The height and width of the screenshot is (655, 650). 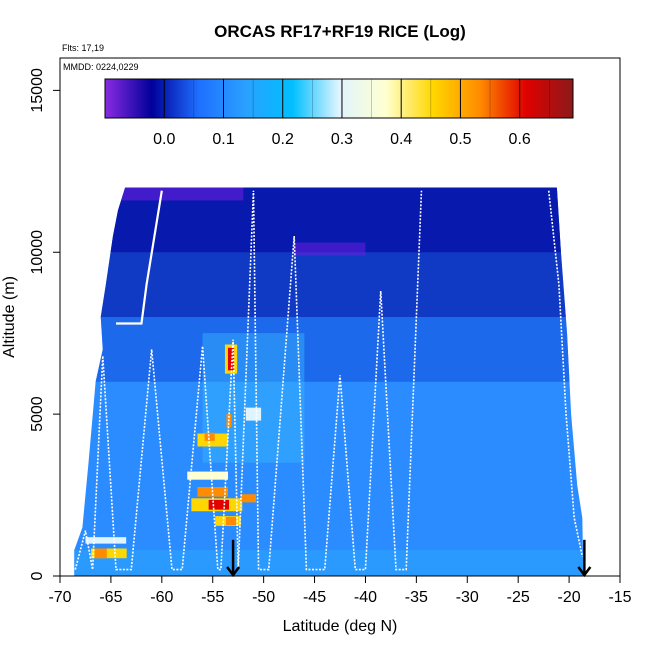 What do you see at coordinates (619, 597) in the screenshot?
I see `x-tick-label: -15` at bounding box center [619, 597].